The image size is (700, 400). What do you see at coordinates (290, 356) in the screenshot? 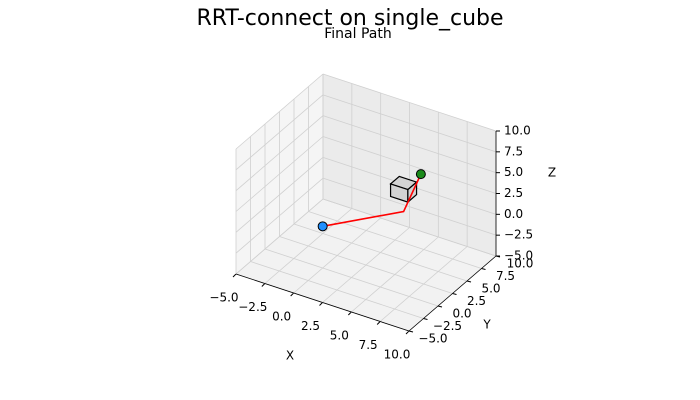
I see `x-axis-label: X` at bounding box center [290, 356].